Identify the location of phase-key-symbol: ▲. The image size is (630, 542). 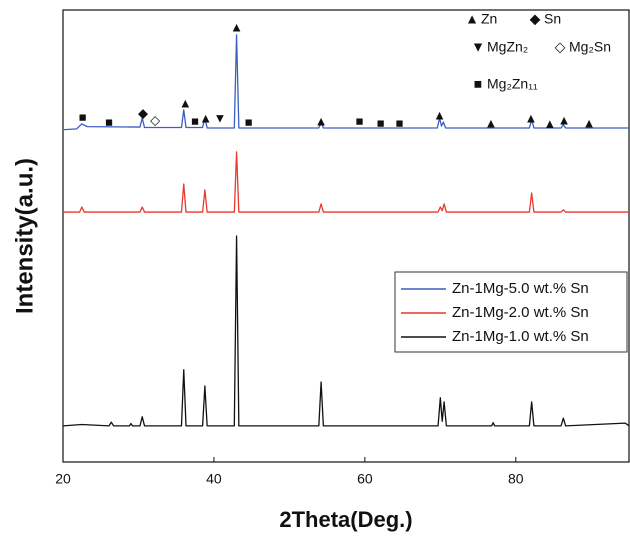
(472, 19).